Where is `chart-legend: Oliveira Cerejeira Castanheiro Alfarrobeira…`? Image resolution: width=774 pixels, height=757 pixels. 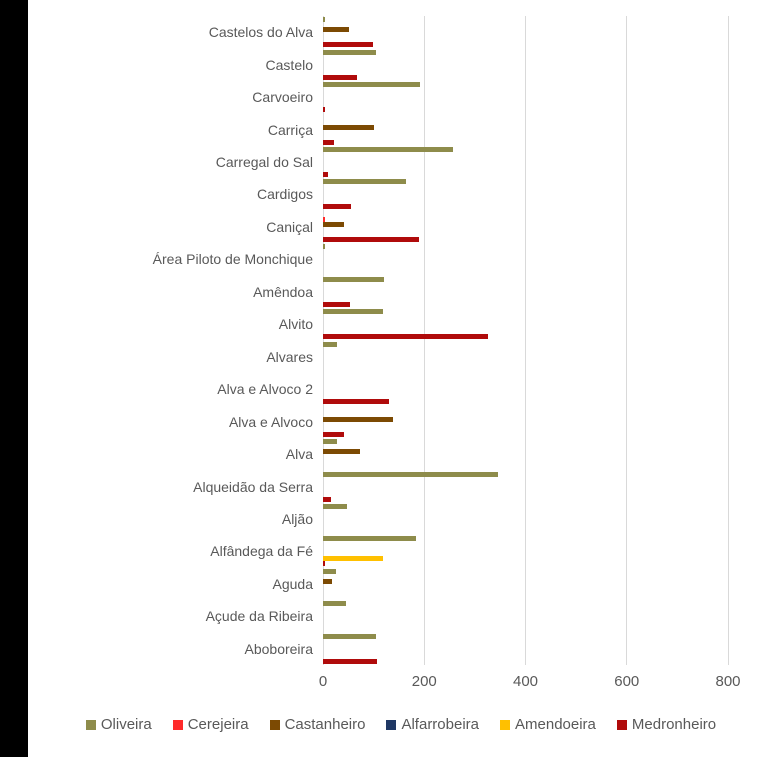 chart-legend: Oliveira Cerejeira Castanheiro Alfarrobeira… is located at coordinates (401, 724).